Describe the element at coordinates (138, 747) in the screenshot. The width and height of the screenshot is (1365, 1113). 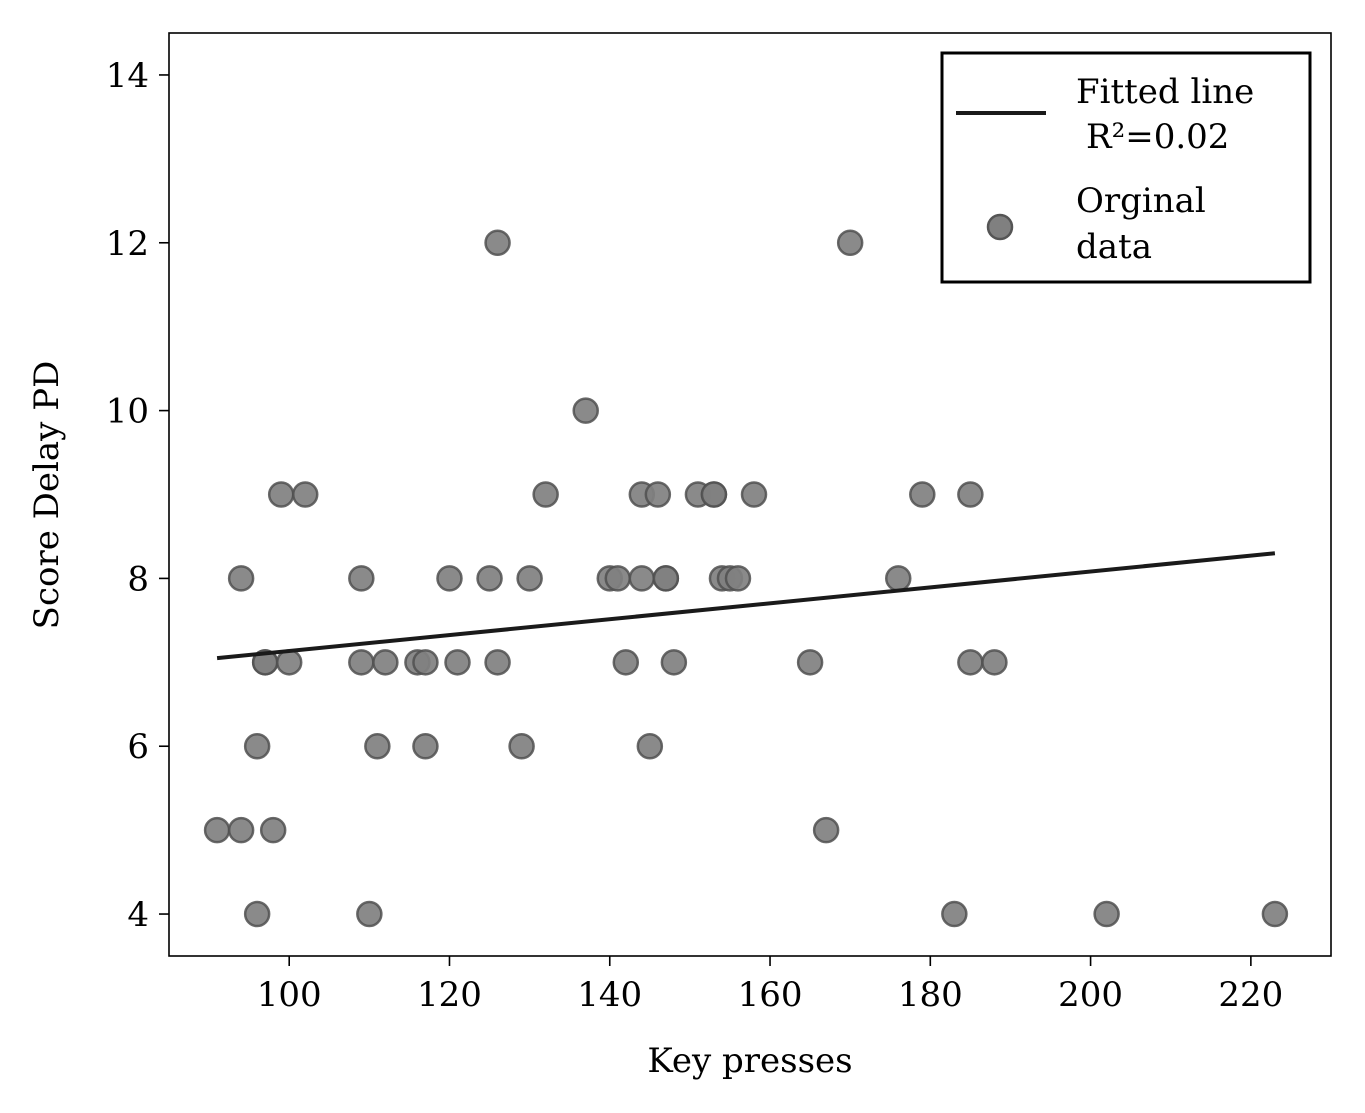
I see `y-tick-label: 6` at that location.